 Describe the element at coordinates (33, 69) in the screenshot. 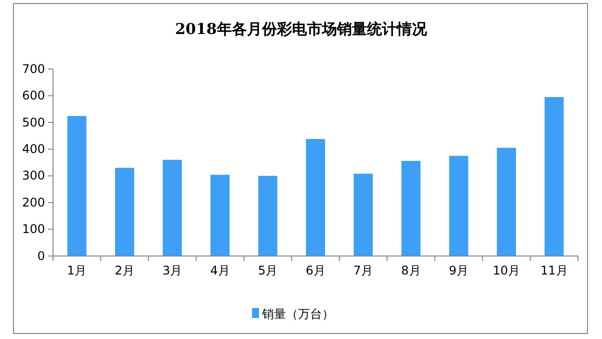

I see `y-tick-label: 700` at that location.